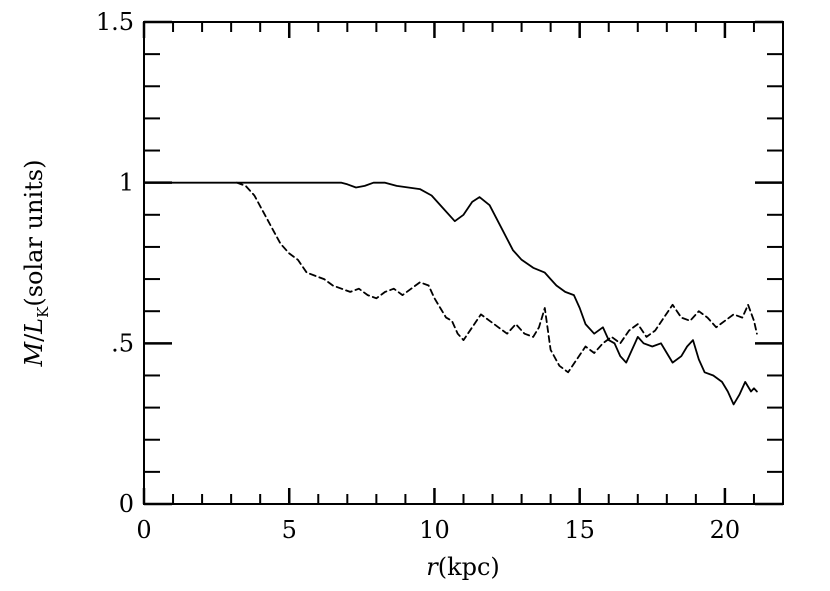 This screenshot has height=591, width=830. Describe the element at coordinates (43, 312) in the screenshot. I see `y-axis-subscript: K` at that location.